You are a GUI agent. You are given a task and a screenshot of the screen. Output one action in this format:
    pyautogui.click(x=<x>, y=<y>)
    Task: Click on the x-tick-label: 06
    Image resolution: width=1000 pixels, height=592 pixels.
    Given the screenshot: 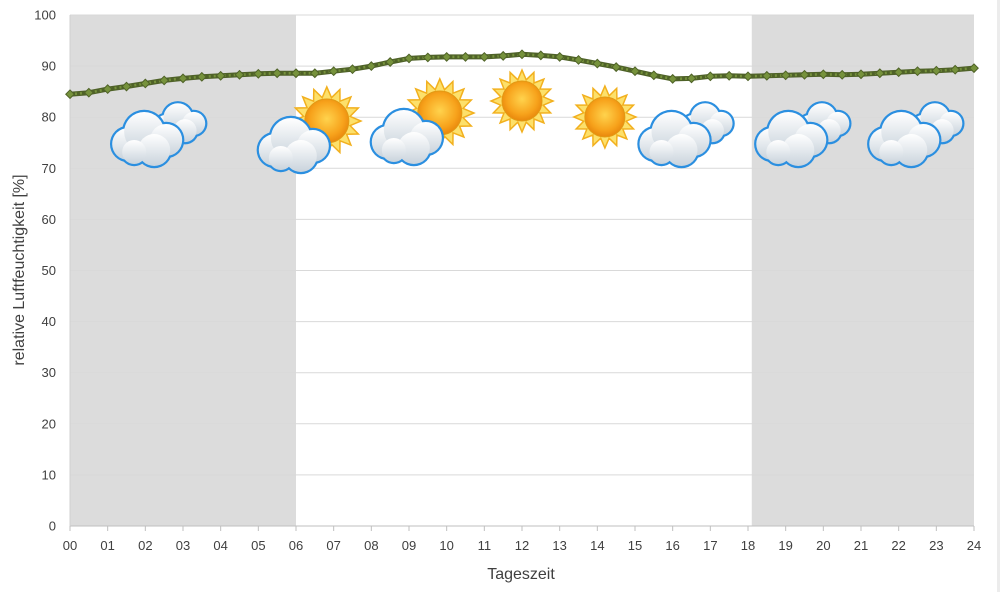 What is the action you would take?
    pyautogui.click(x=296, y=545)
    